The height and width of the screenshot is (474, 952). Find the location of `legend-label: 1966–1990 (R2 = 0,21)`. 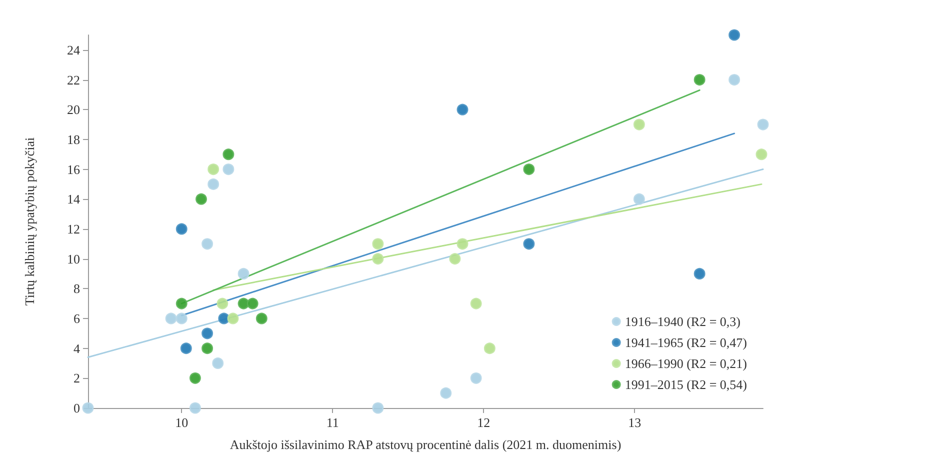

legend-label: 1966–1990 (R2 = 0,21) is located at coordinates (686, 363).